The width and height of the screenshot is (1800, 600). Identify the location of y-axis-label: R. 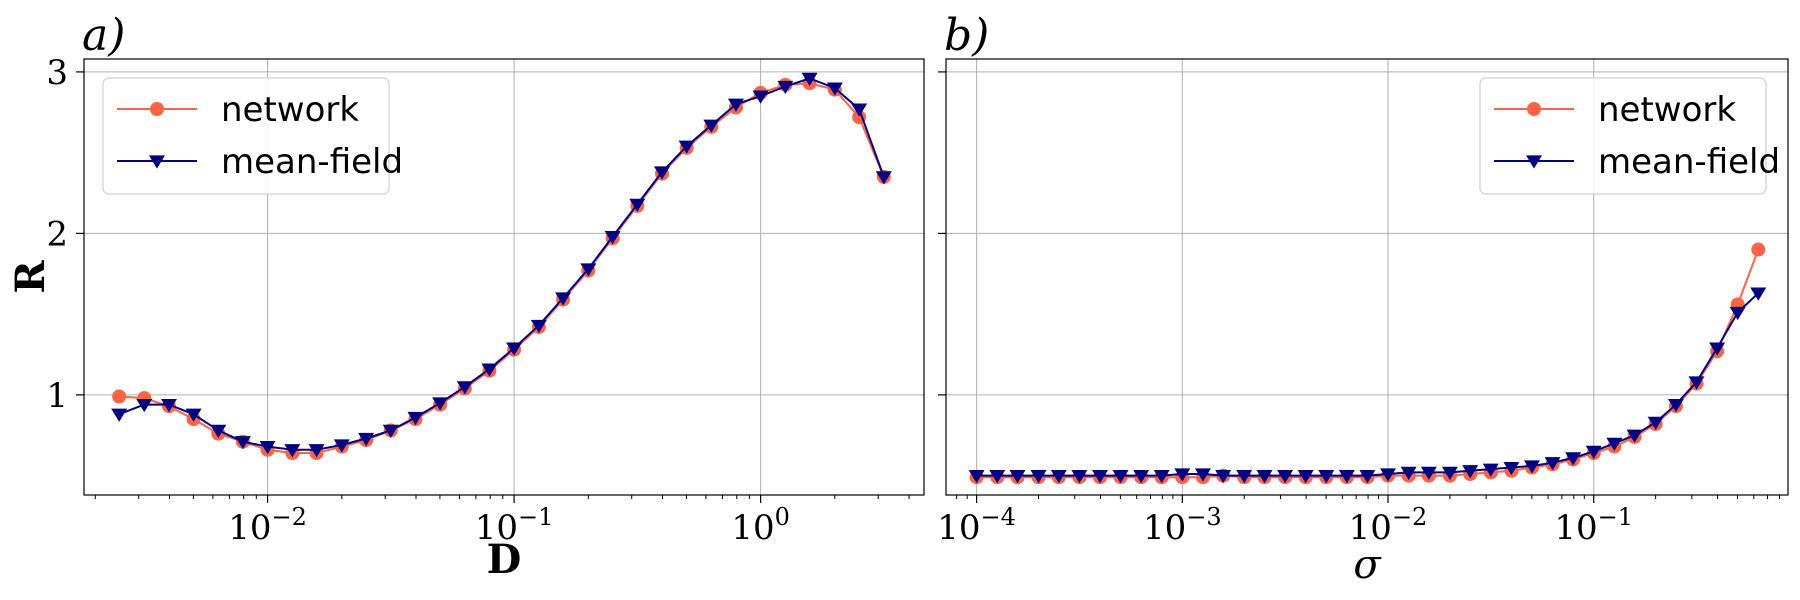
(30, 277).